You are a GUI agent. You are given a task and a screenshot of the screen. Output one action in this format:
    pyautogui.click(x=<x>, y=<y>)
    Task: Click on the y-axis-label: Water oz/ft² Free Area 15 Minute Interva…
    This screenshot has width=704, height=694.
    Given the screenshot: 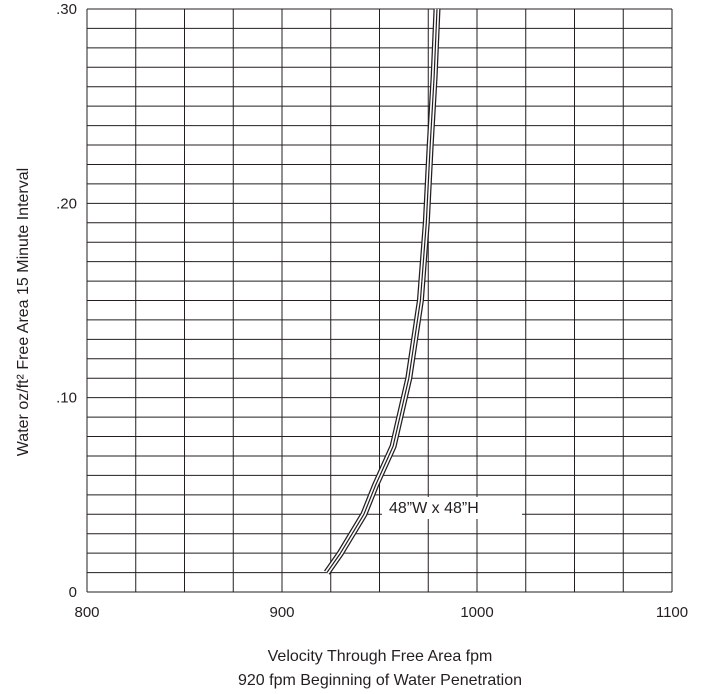 What is the action you would take?
    pyautogui.click(x=23, y=312)
    